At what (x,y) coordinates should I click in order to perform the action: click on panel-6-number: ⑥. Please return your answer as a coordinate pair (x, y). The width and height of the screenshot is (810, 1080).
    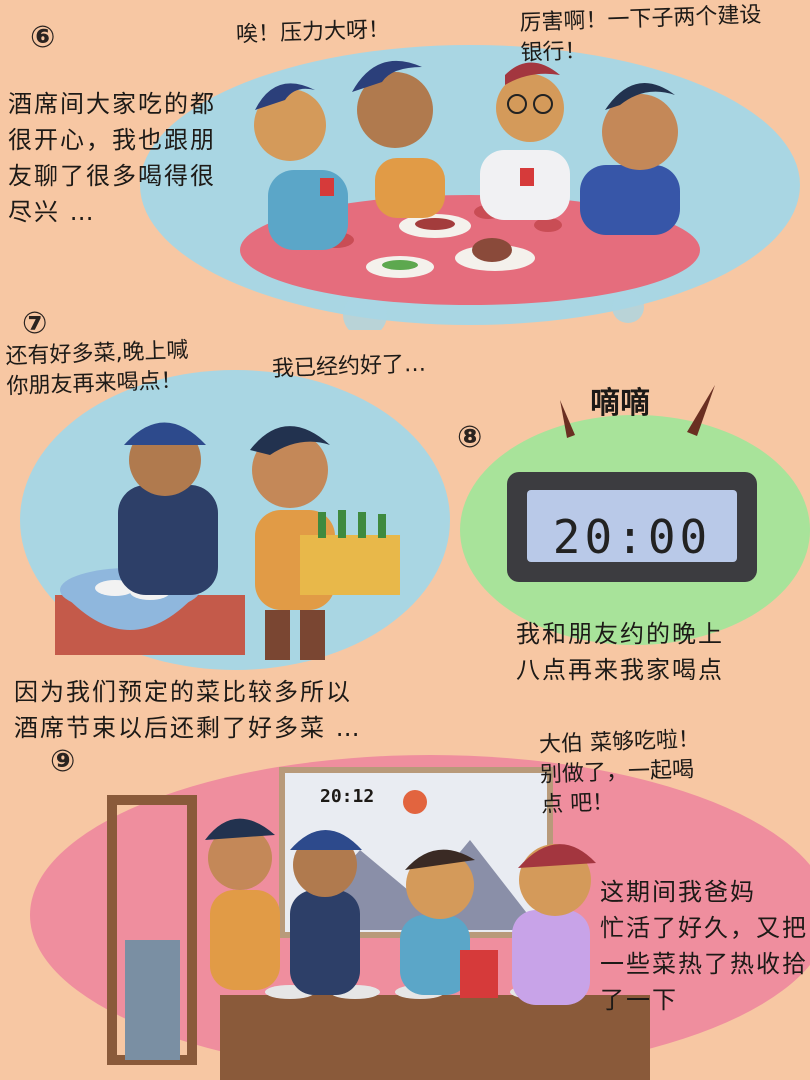
    Looking at the image, I should click on (43, 37).